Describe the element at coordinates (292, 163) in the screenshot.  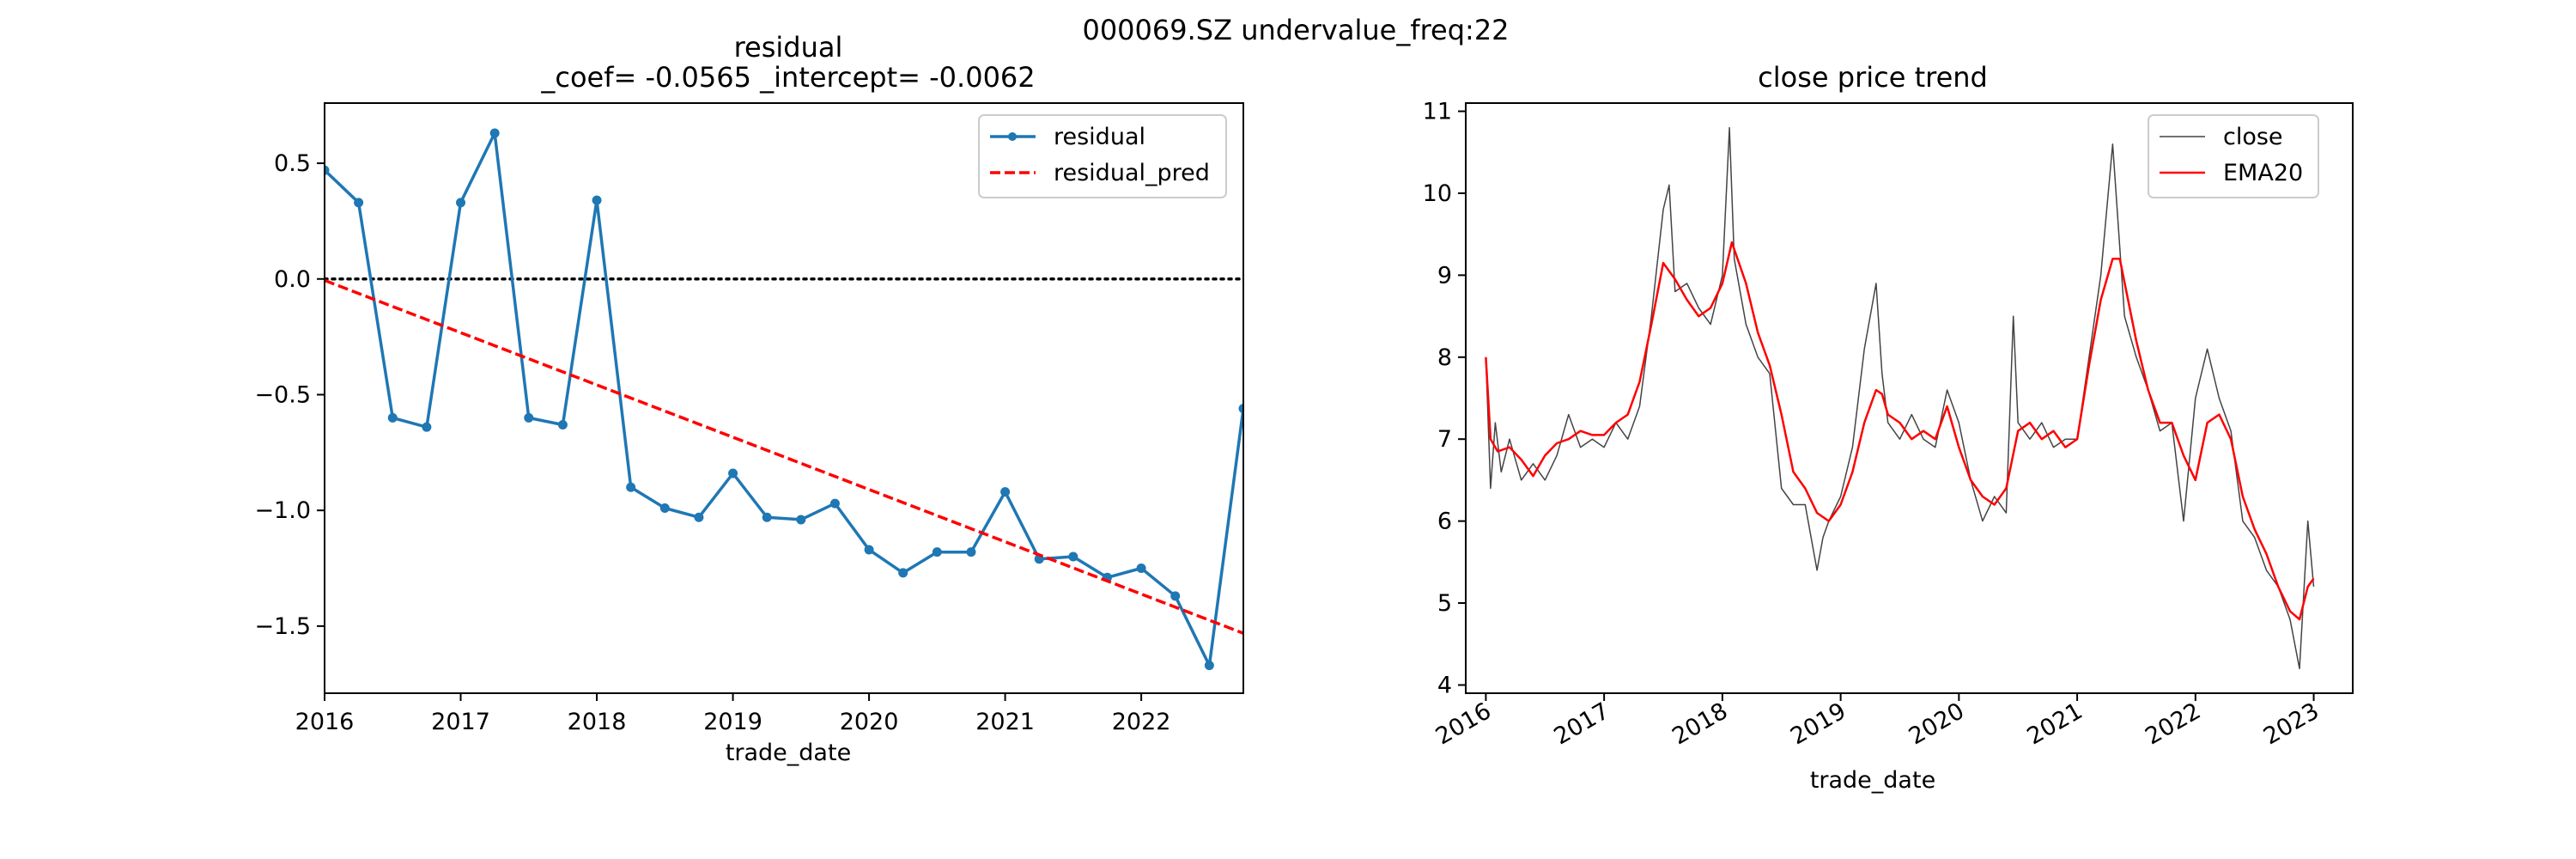
I see `residual-y-tick-label: 0.5` at that location.